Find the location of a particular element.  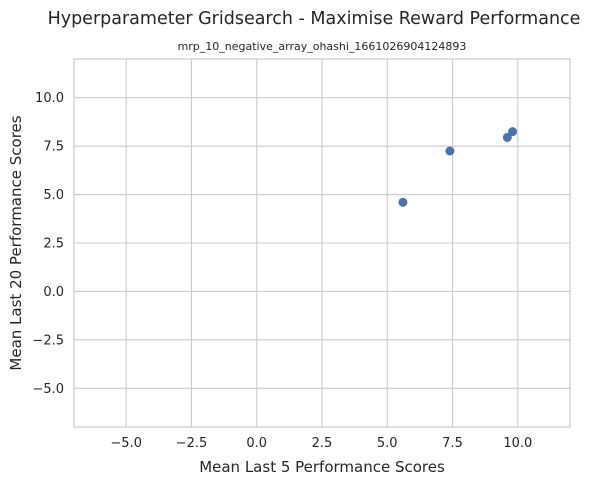

scatter-points is located at coordinates (458, 167).